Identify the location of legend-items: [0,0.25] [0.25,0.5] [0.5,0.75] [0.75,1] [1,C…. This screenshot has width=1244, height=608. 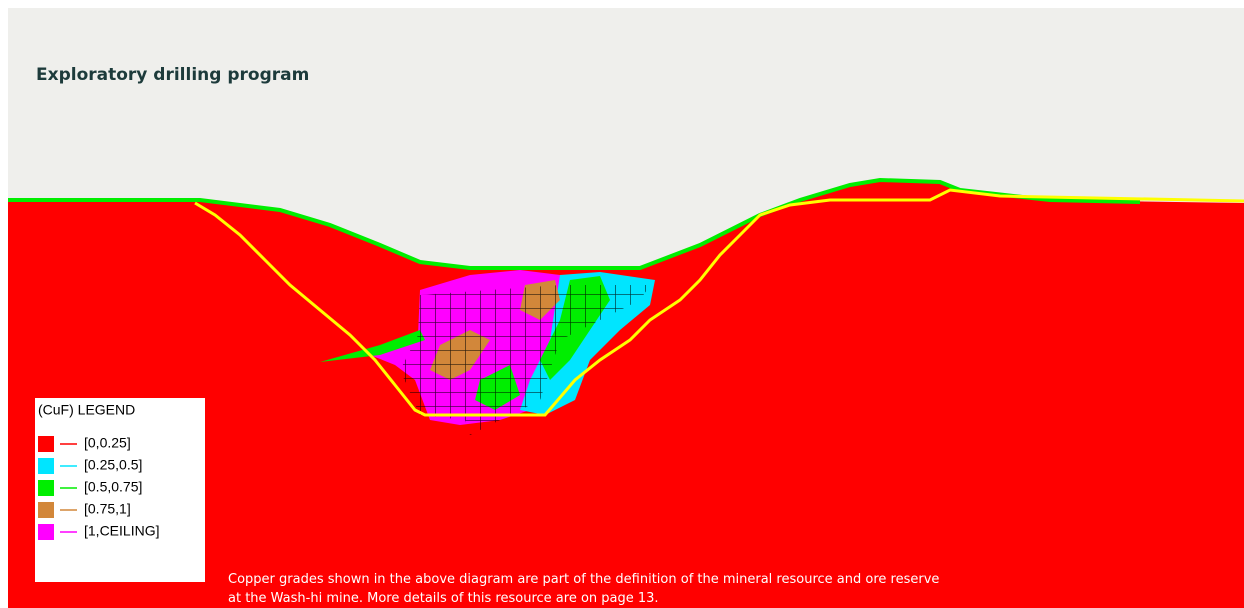
(98, 487).